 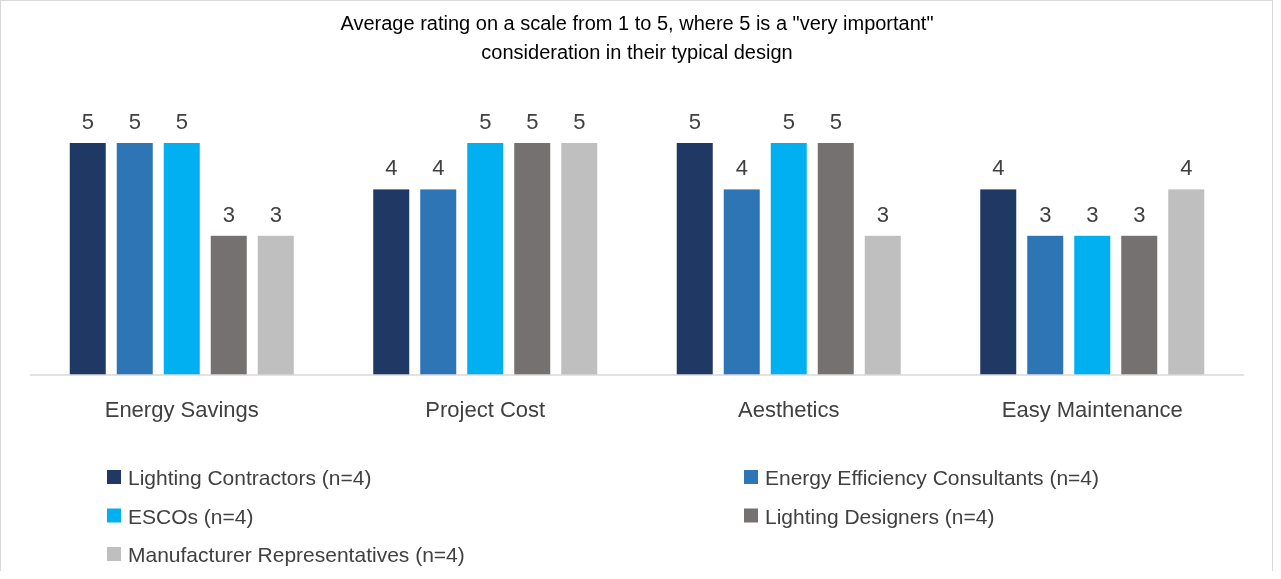 I want to click on legend-label: Lighting Contractors (n=4), so click(x=250, y=477).